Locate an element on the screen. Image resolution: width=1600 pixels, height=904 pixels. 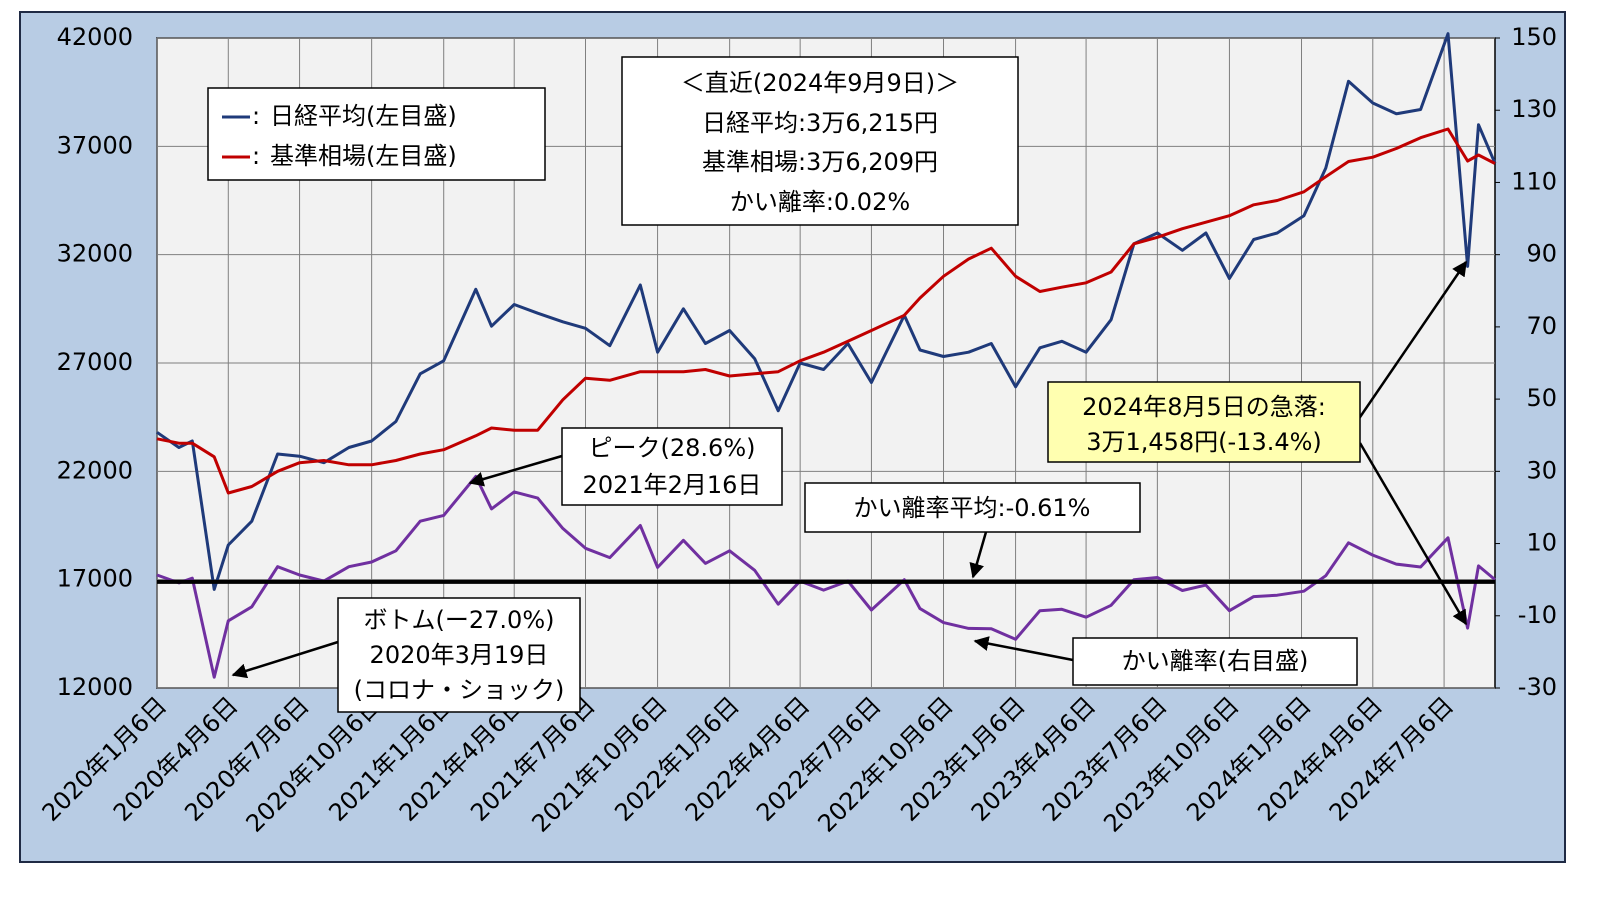
bottom-box: ボトム(ー27.0%) 2020年3月19日 (コロナ・ショック) is located at coordinates (406, 655).